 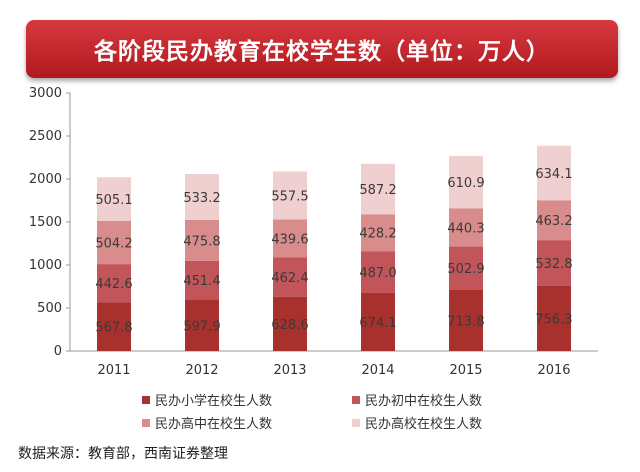 What do you see at coordinates (322, 52) in the screenshot?
I see `chart-title: 各阶段民办教育在校学生数（单位：万人）` at bounding box center [322, 52].